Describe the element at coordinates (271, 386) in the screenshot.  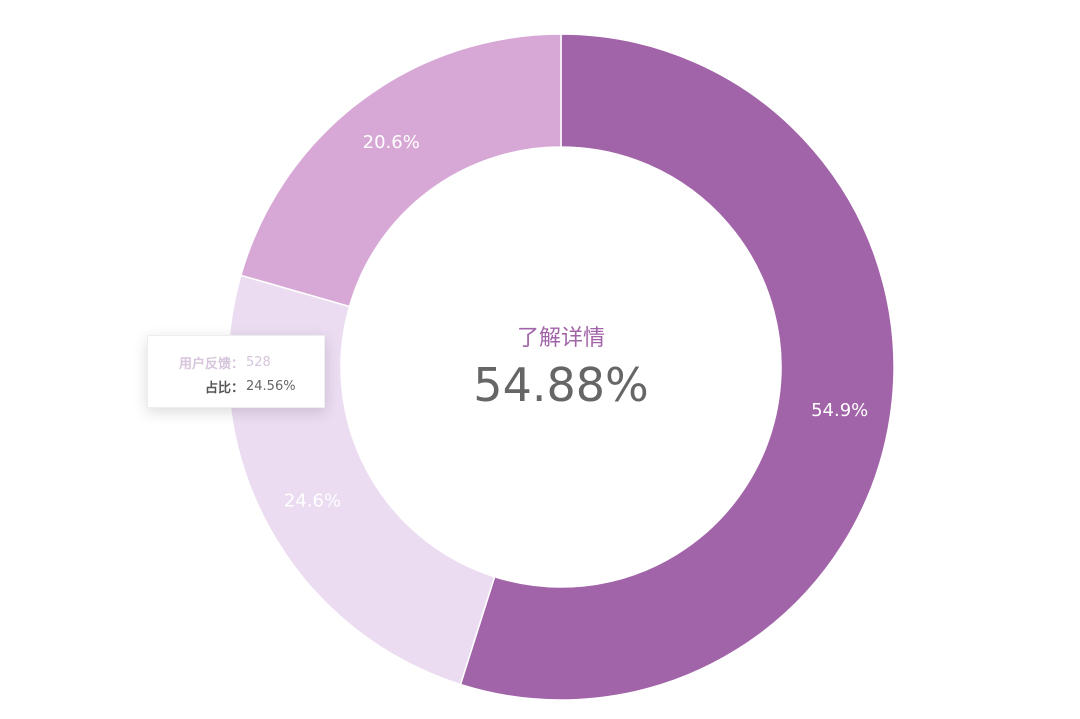
I see `tooltip-share-value: 24.56%` at that location.